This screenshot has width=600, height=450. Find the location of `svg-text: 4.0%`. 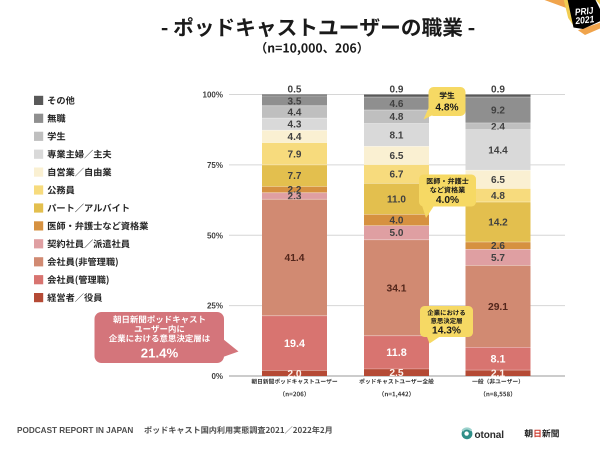

svg-text: 4.0% is located at coordinates (447, 200).